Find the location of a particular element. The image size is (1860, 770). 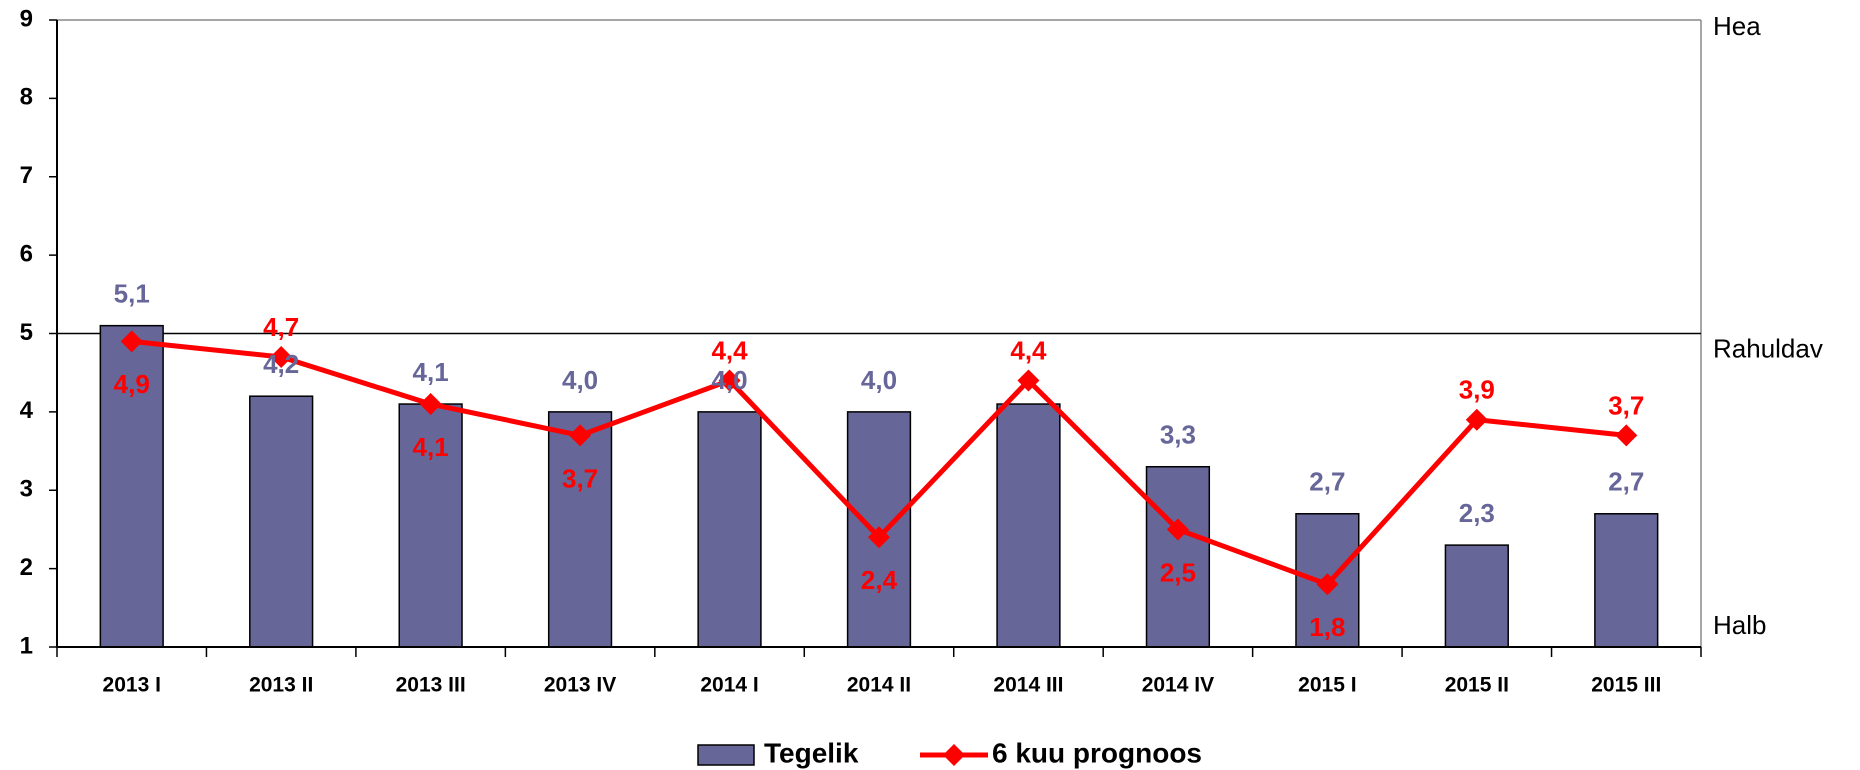

legend-label: Tegelik is located at coordinates (811, 752).